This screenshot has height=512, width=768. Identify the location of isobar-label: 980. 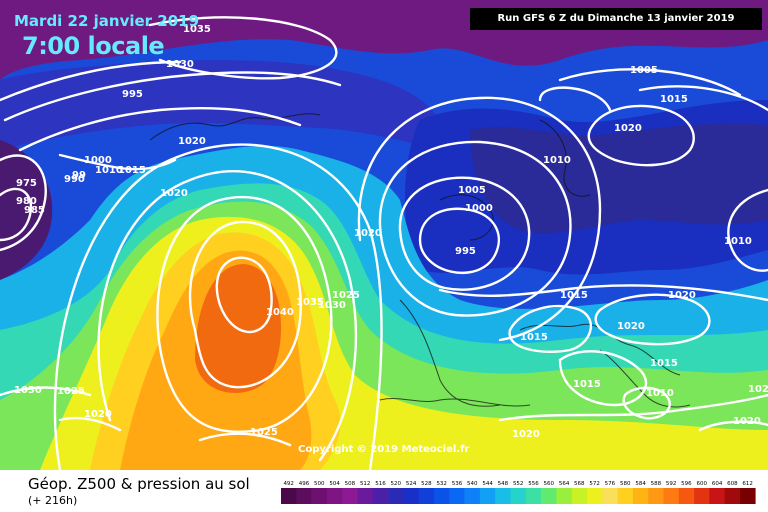
(26, 201).